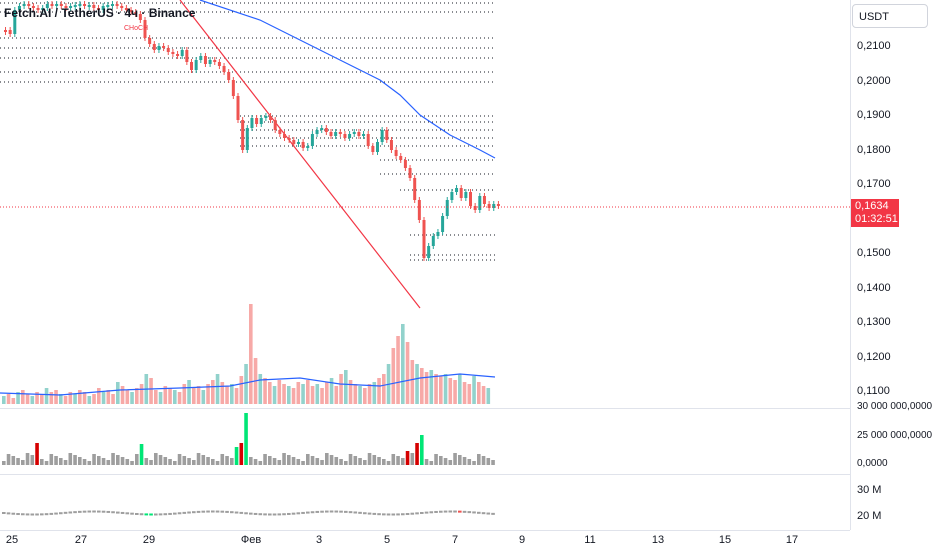 Image resolution: width=932 pixels, height=551 pixels. What do you see at coordinates (425, 540) in the screenshot?
I see `time-axis: 25 27 29 Фев 3 5 7 9 11 13 15 17` at bounding box center [425, 540].